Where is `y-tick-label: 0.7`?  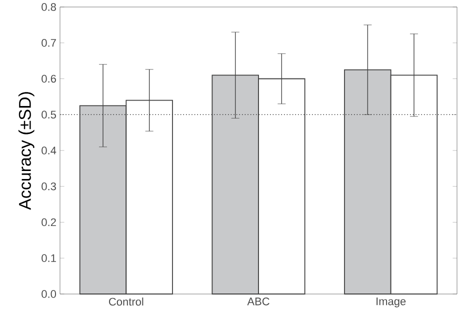
y-tick-label: 0.7 is located at coordinates (49, 42).